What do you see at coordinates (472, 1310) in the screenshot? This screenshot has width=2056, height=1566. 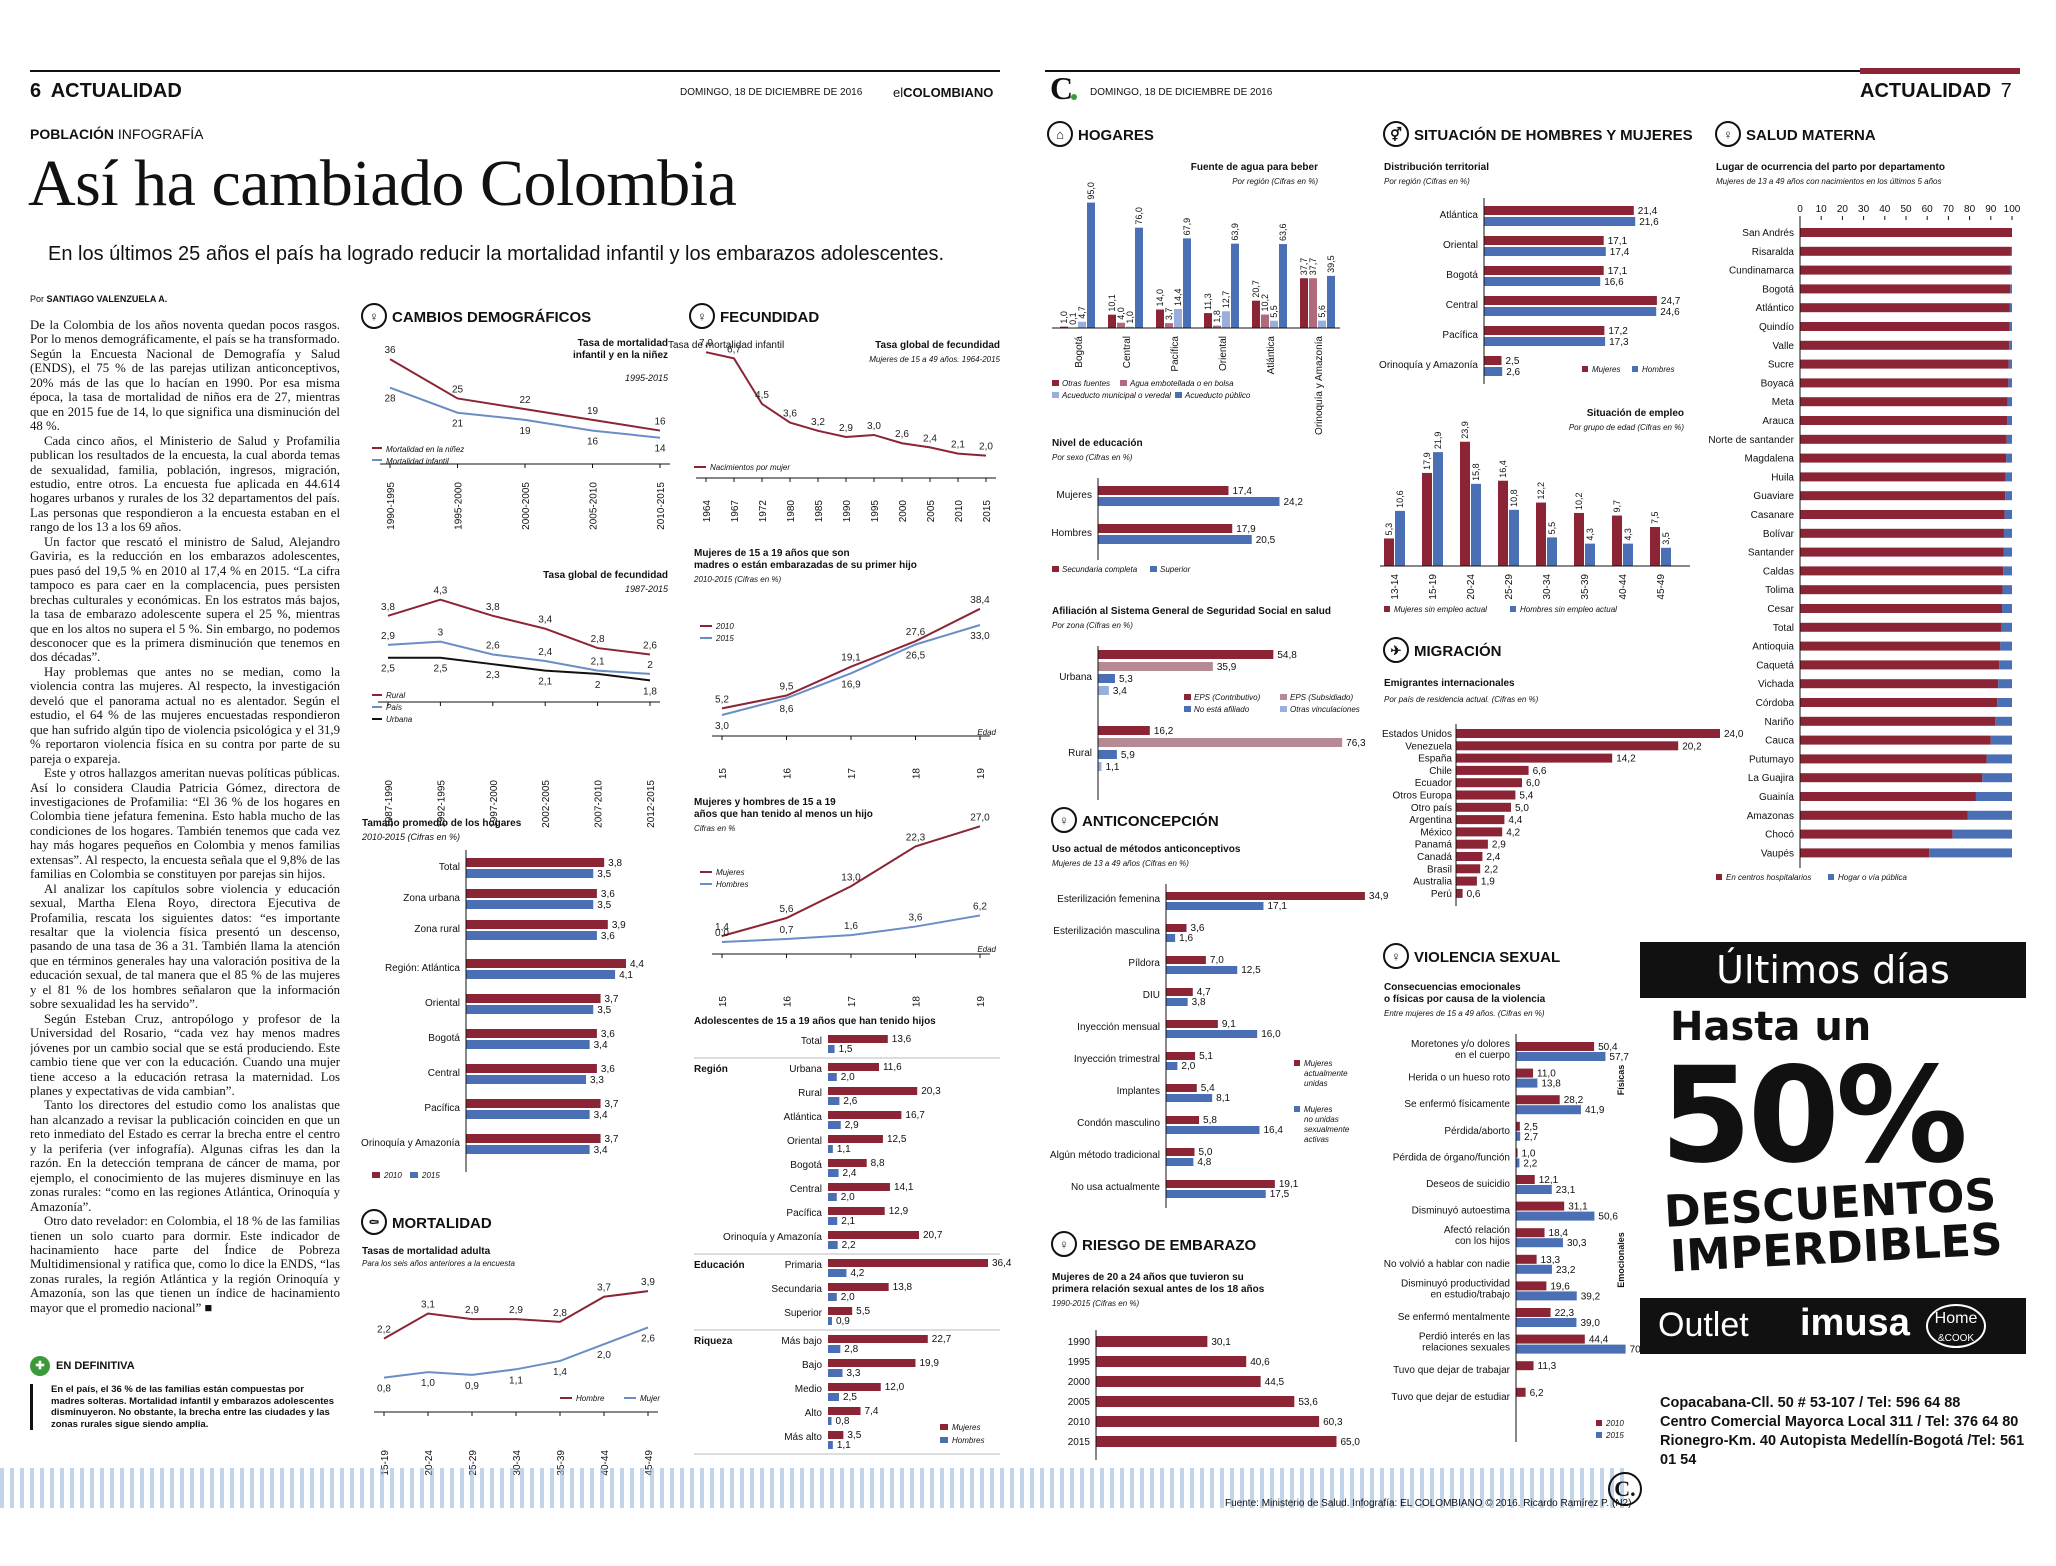 I see `hombre-value-label: 2,9` at bounding box center [472, 1310].